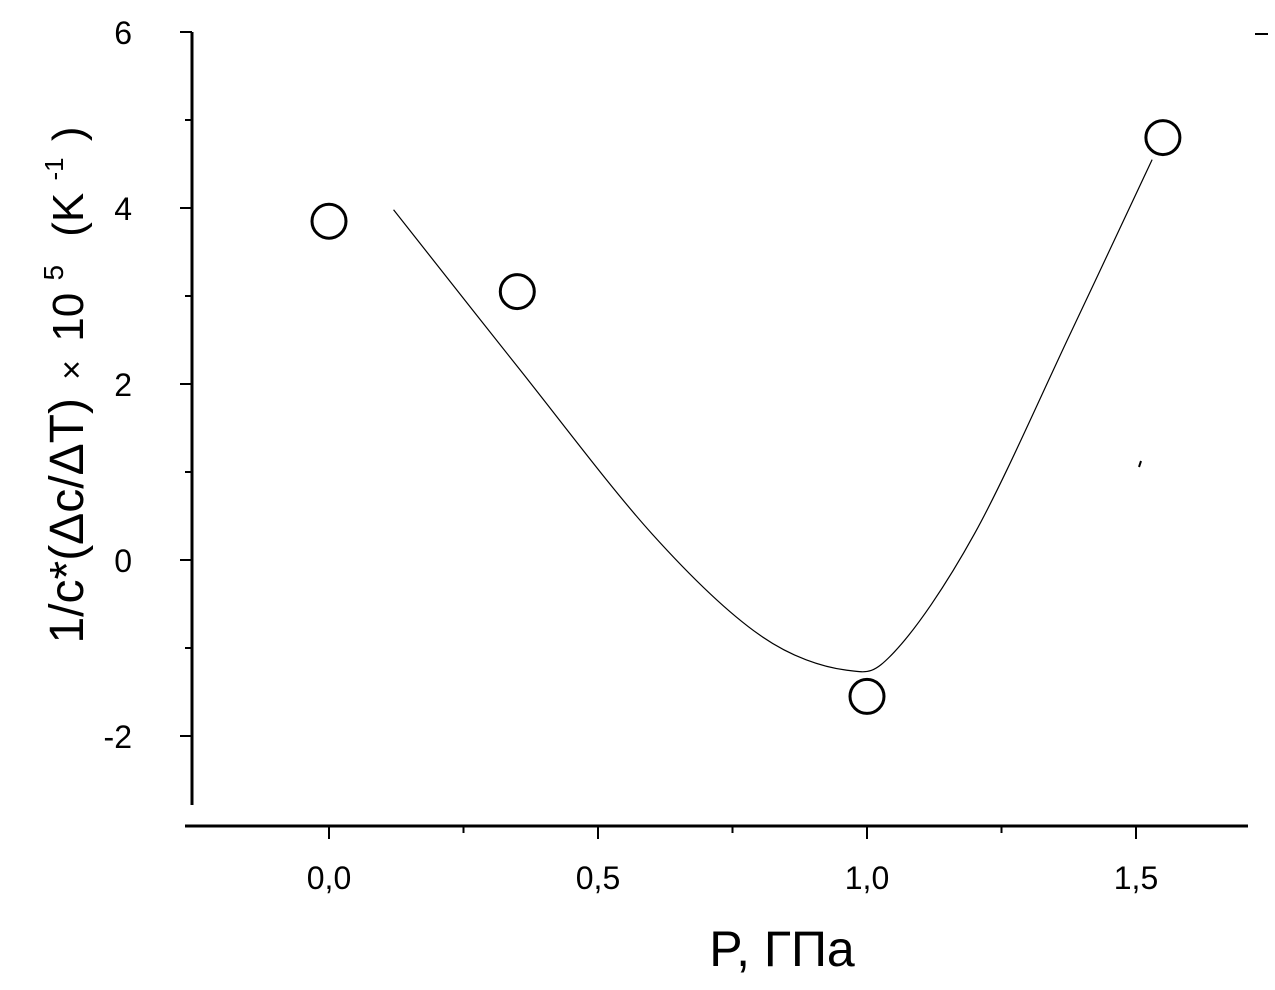  I want to click on x-tick-label-3: 1,5, so click(1136, 878).